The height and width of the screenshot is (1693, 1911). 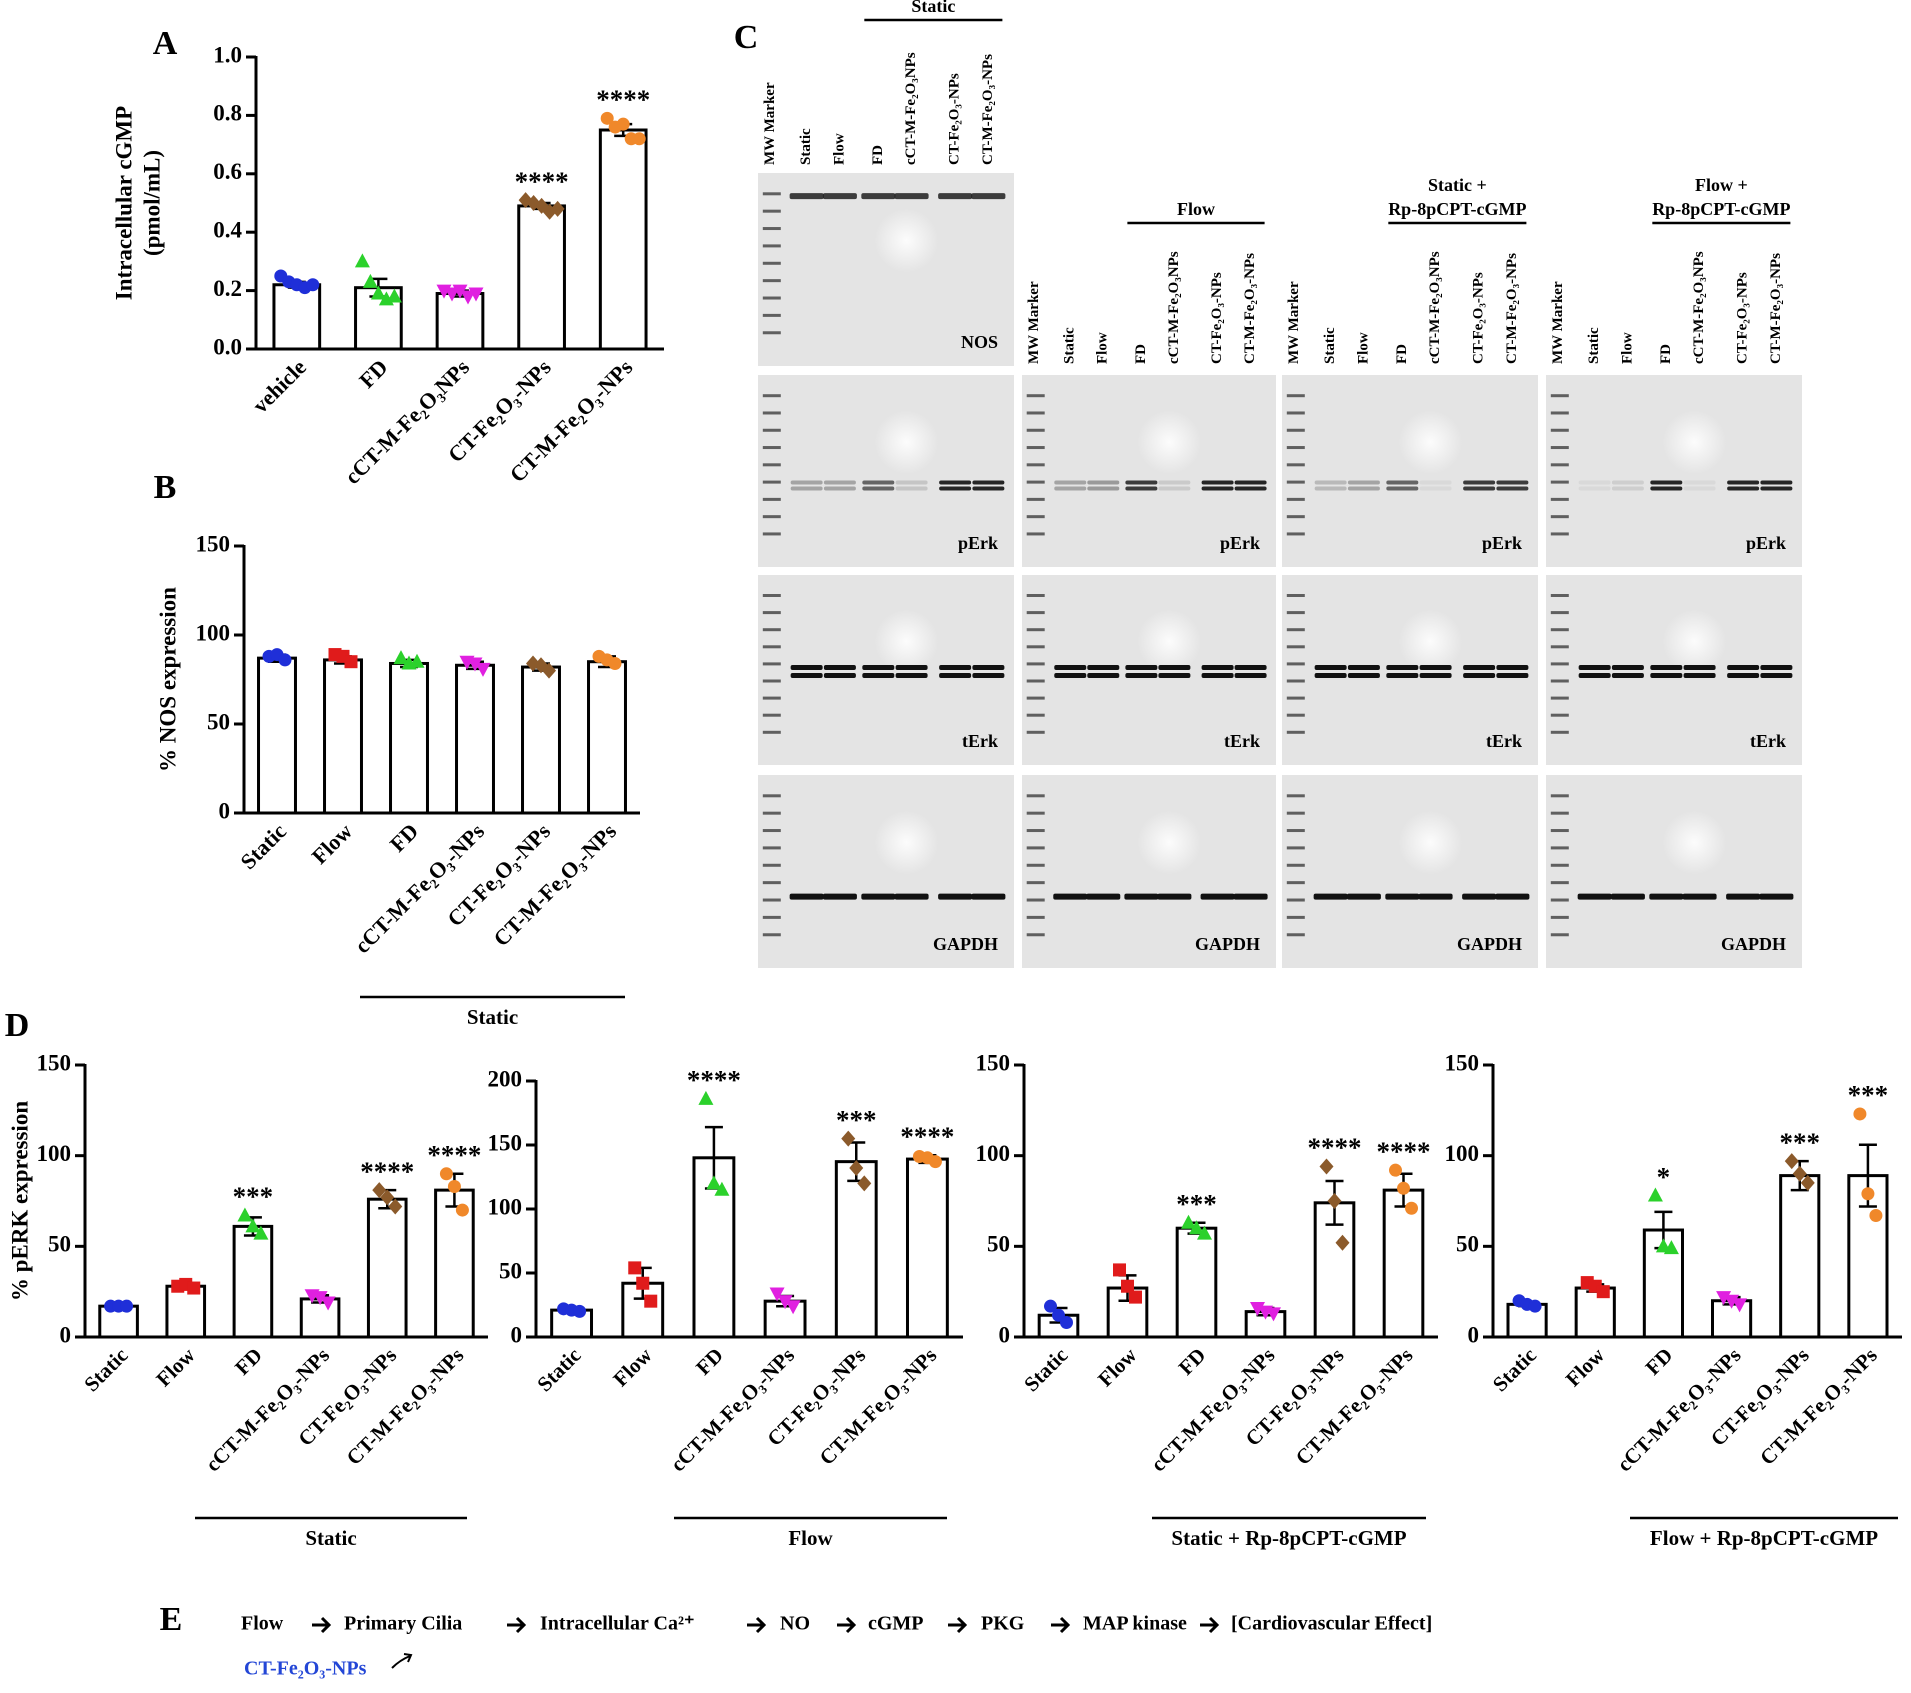 I want to click on blot, so click(x=1410, y=471).